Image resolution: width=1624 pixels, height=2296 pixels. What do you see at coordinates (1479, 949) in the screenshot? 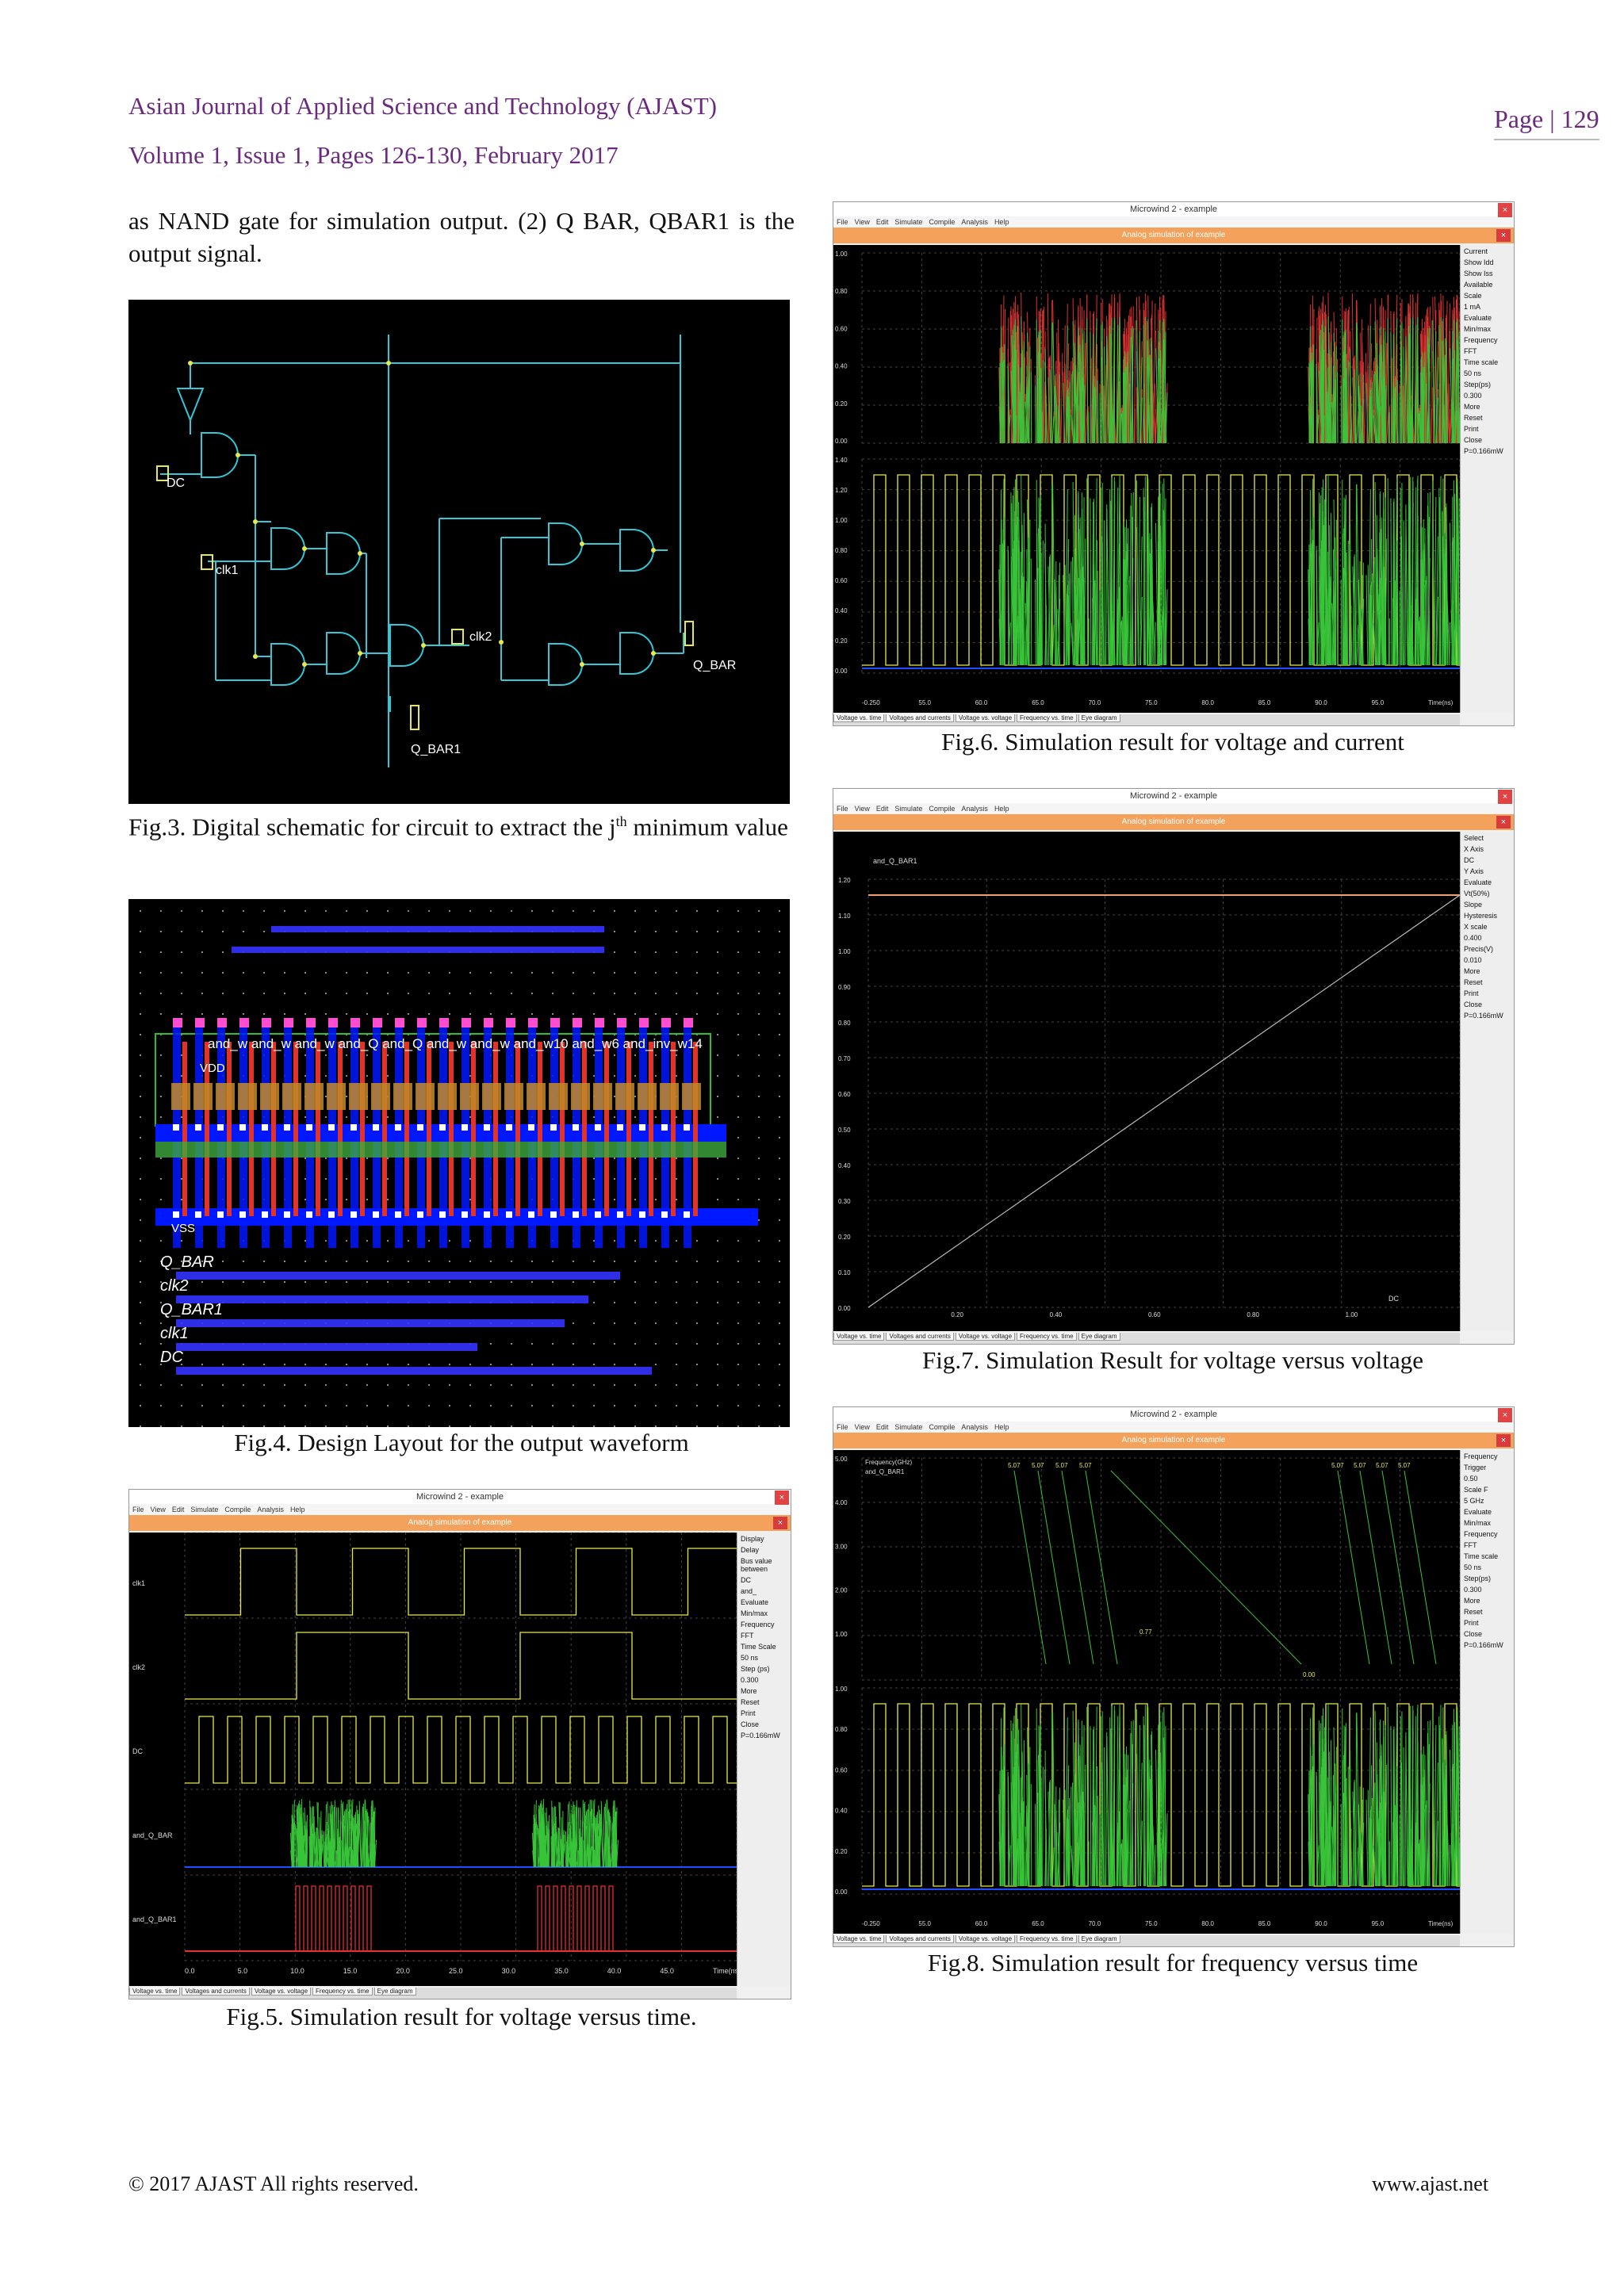
I see `panel-item: Precis(V)` at bounding box center [1479, 949].